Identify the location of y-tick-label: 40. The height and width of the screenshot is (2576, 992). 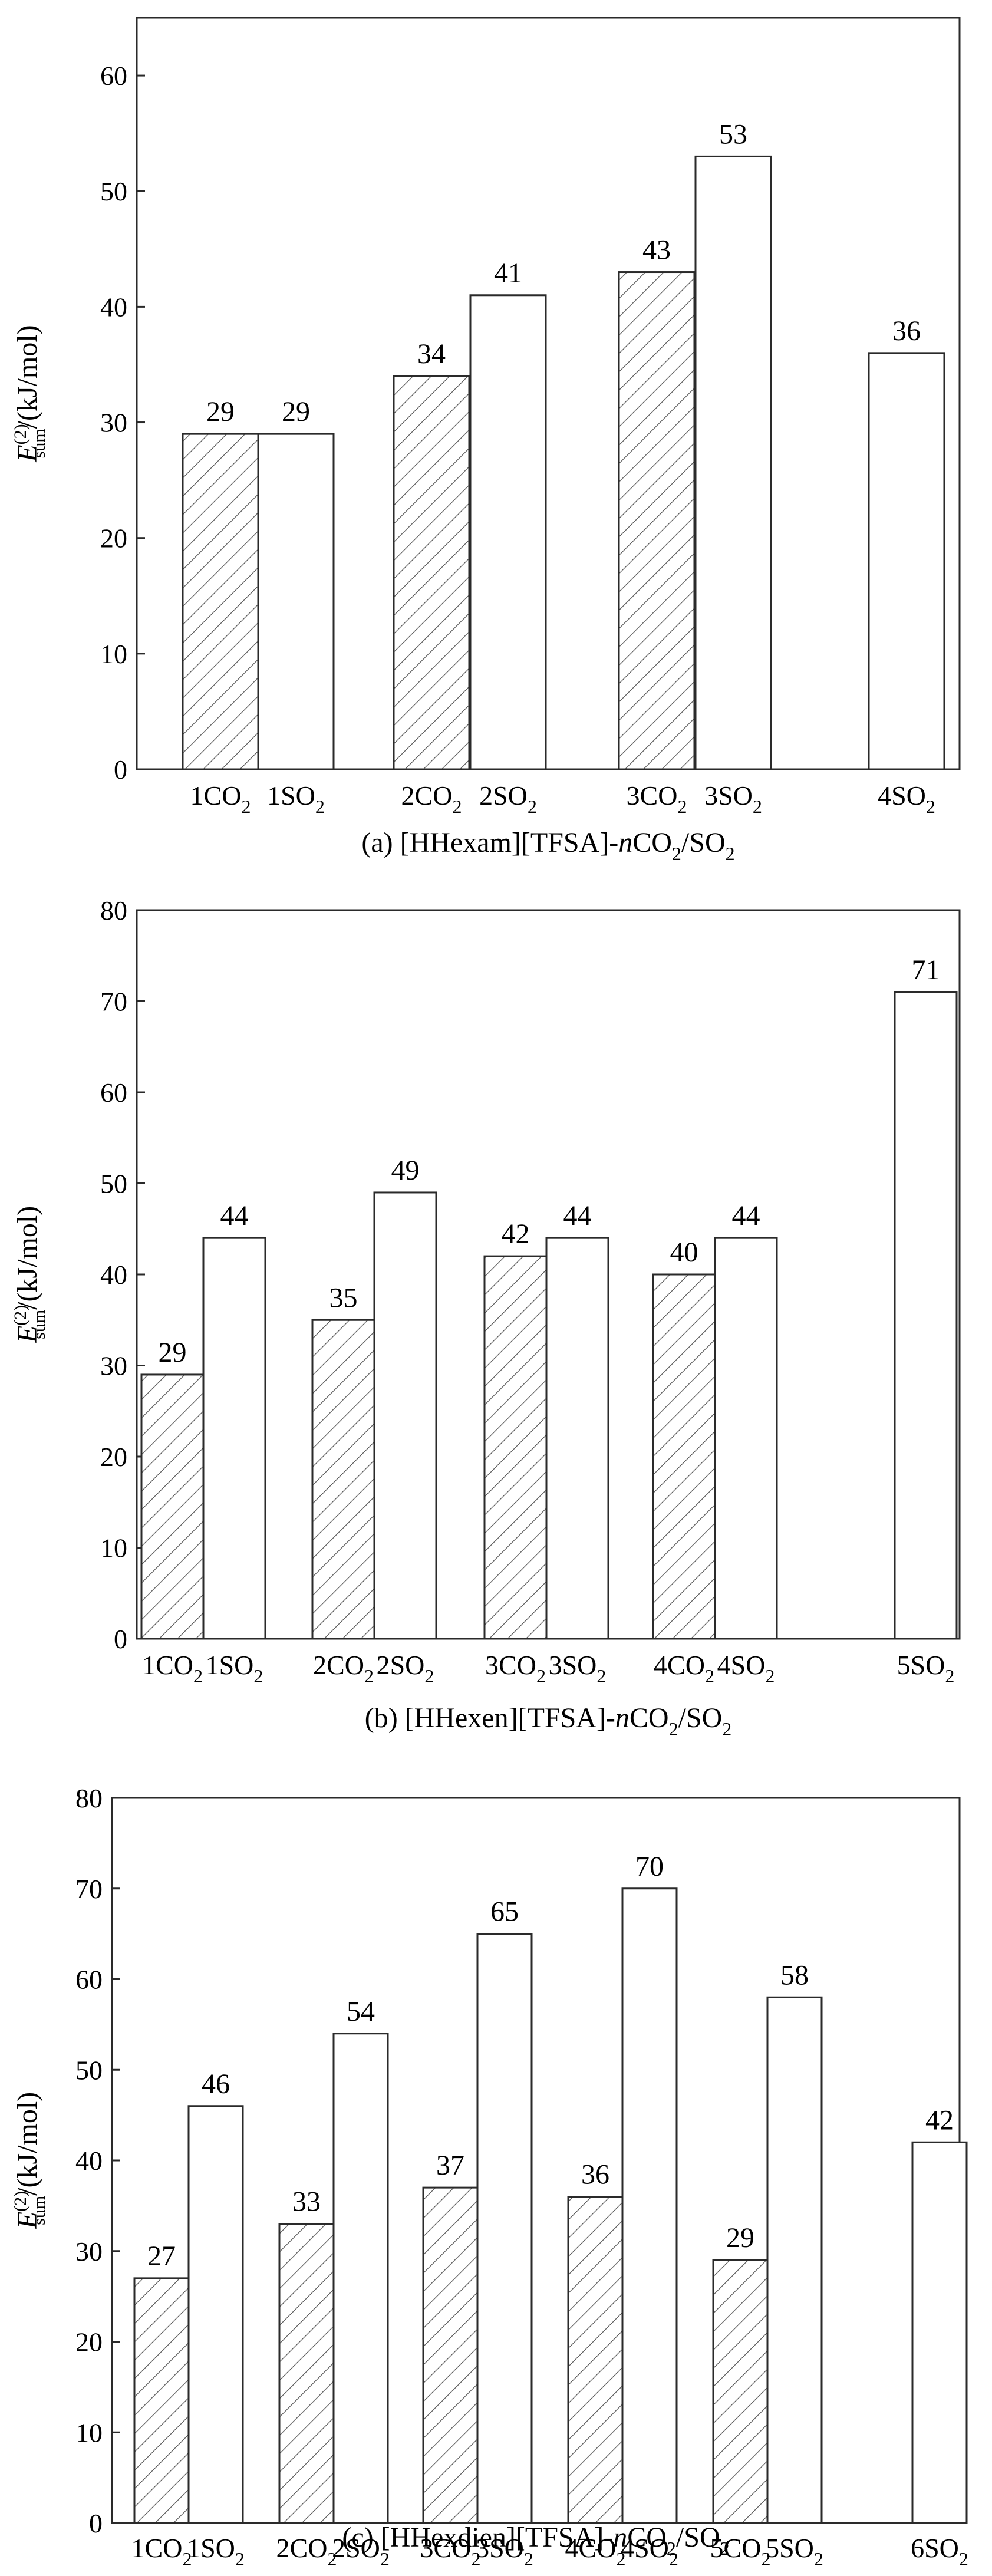
(113, 1275).